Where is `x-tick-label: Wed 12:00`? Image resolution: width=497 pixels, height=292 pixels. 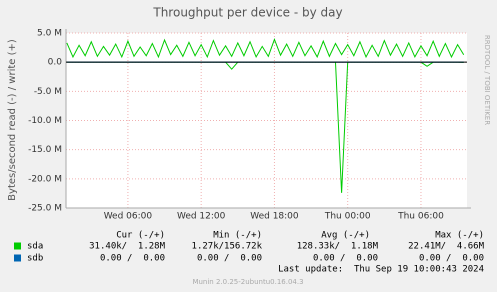 x-tick-label: Wed 12:00 is located at coordinates (201, 217).